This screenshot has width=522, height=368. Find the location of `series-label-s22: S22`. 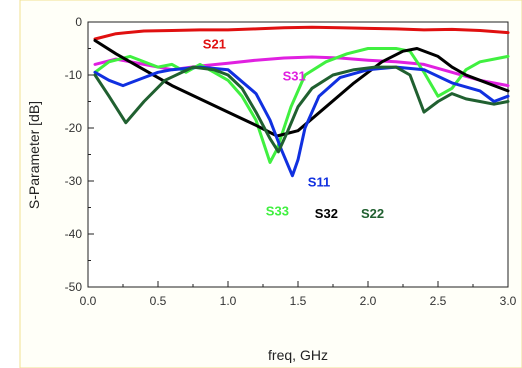

series-label-s22: S22 is located at coordinates (372, 213).